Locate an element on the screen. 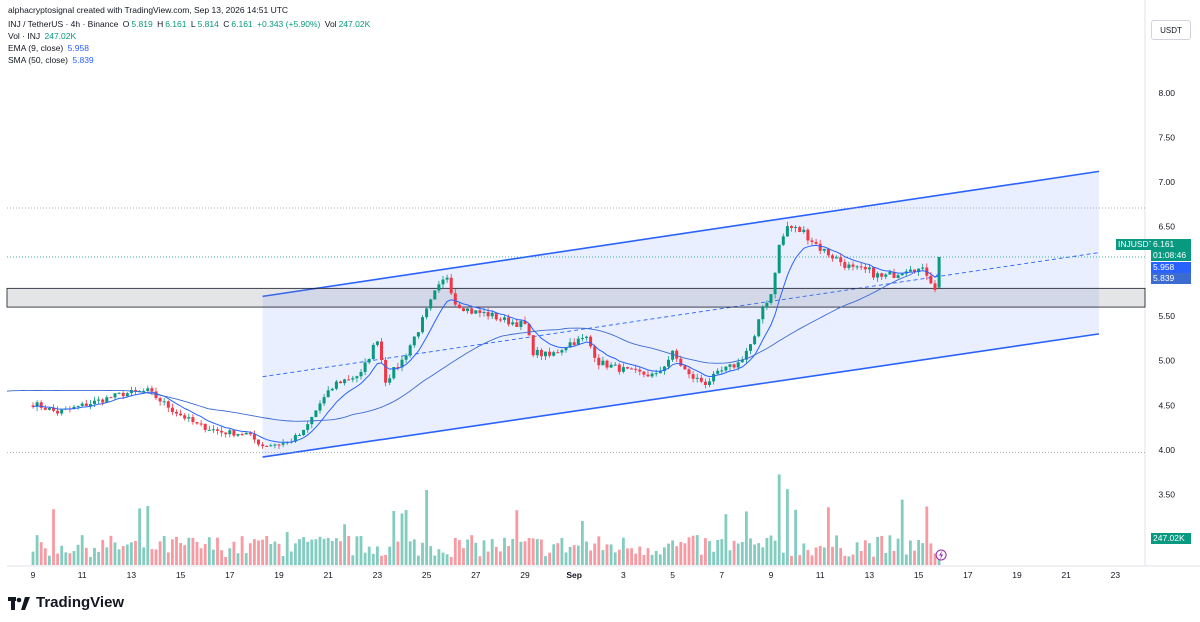 Image resolution: width=1200 pixels, height=622 pixels. y-tick-label: 3.50 is located at coordinates (1166, 495).